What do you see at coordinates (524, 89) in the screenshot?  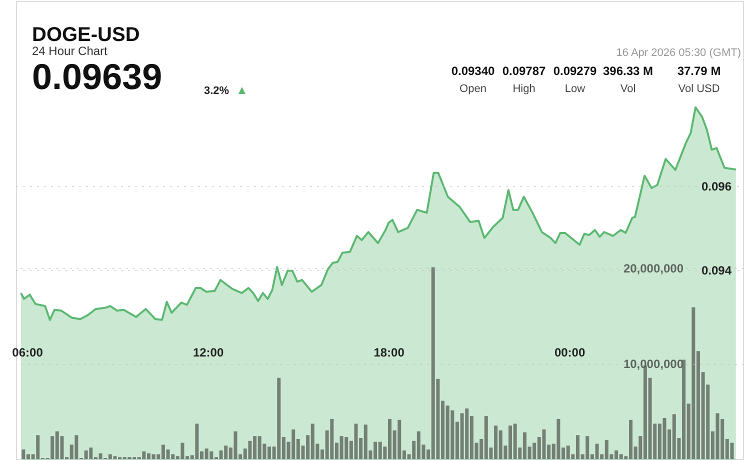 I see `annotation: High` at bounding box center [524, 89].